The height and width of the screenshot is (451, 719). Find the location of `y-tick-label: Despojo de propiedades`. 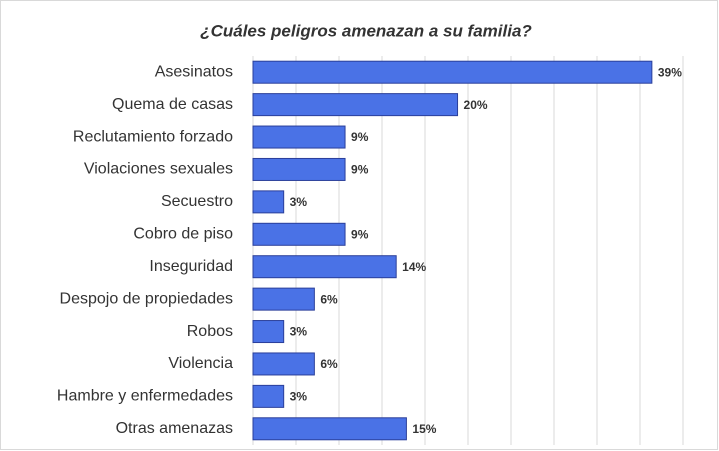

y-tick-label: Despojo de propiedades is located at coordinates (146, 298).